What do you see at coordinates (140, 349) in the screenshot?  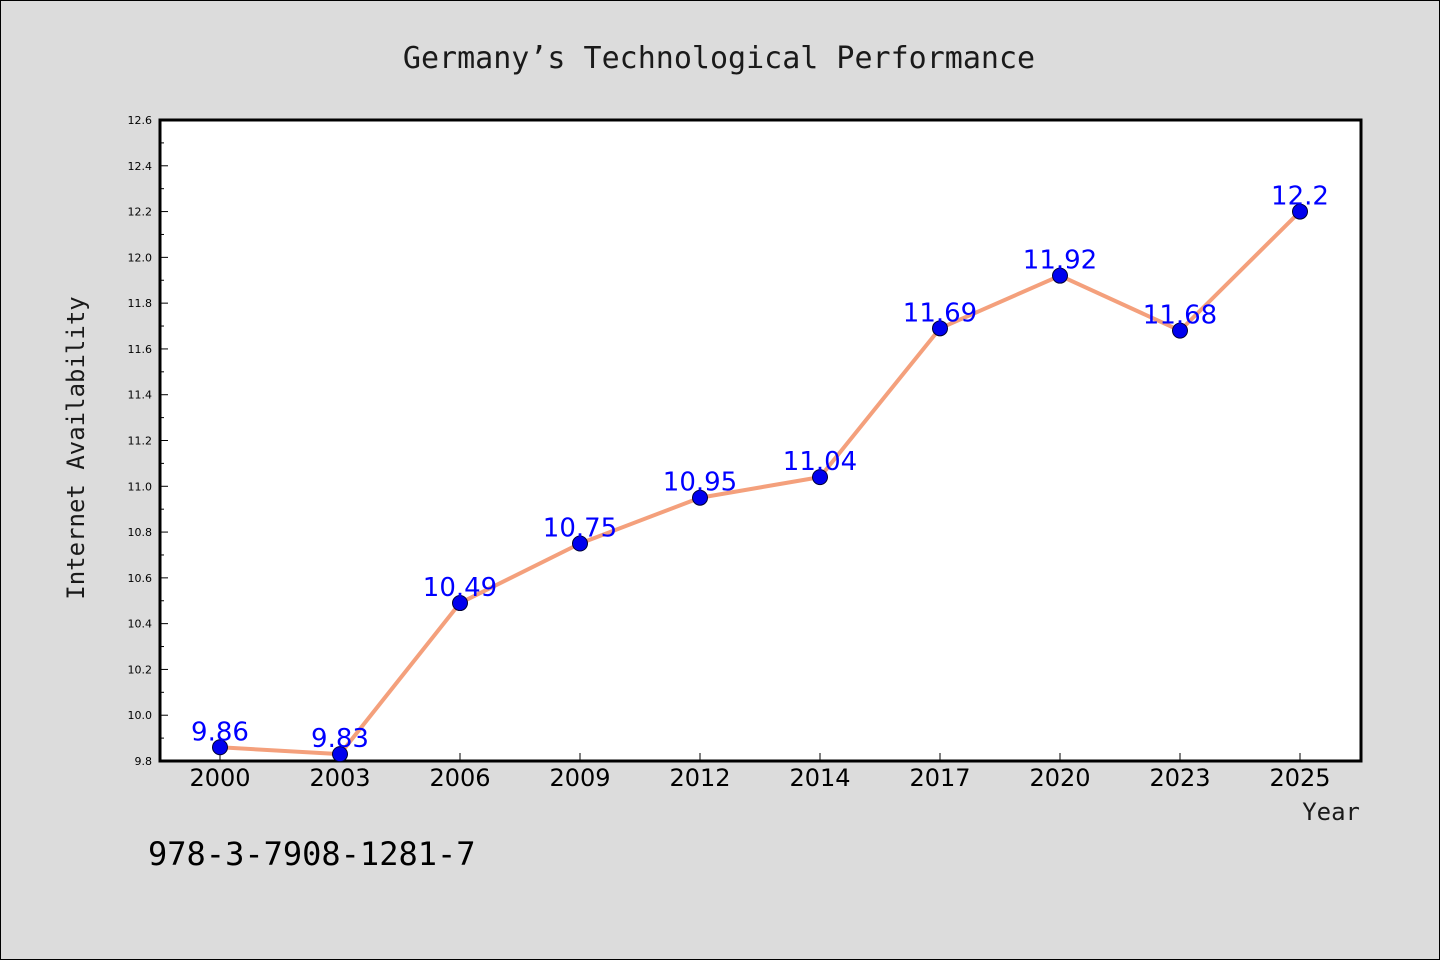 I see `y-tick-label: 11.6` at bounding box center [140, 349].